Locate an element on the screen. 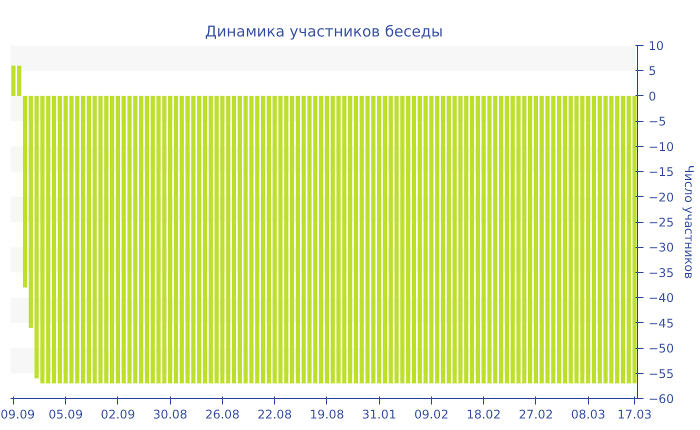  x-tick-label: 19.08 is located at coordinates (327, 415).